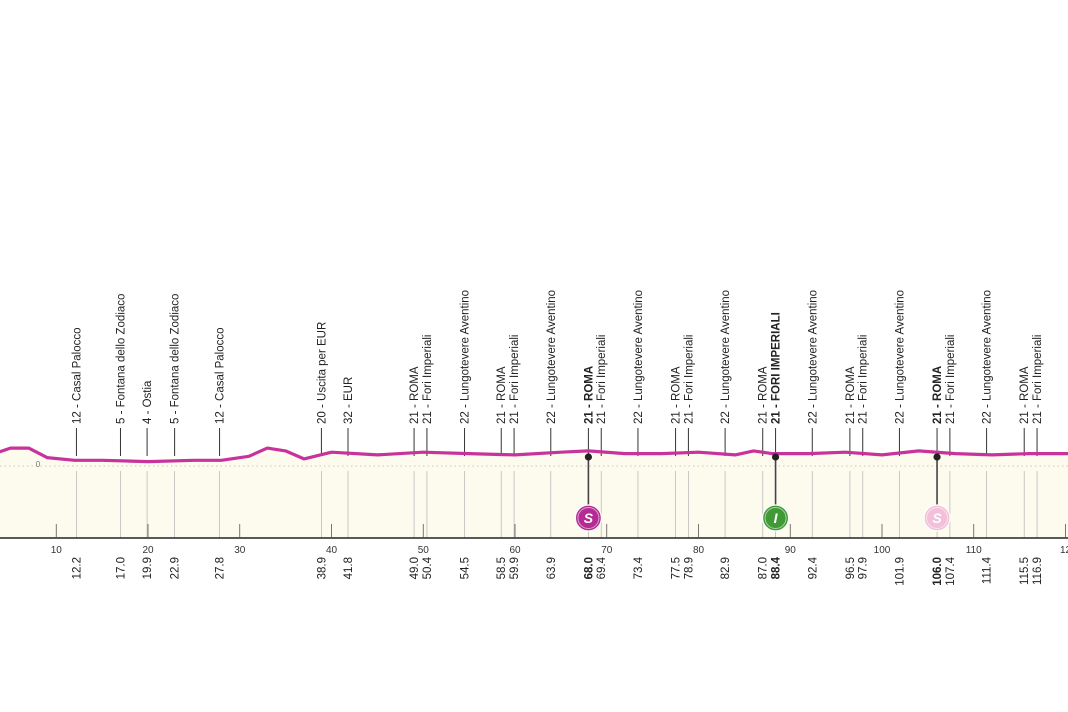  What do you see at coordinates (349, 400) in the screenshot?
I see `waypoint-label: 32 - EUR` at bounding box center [349, 400].